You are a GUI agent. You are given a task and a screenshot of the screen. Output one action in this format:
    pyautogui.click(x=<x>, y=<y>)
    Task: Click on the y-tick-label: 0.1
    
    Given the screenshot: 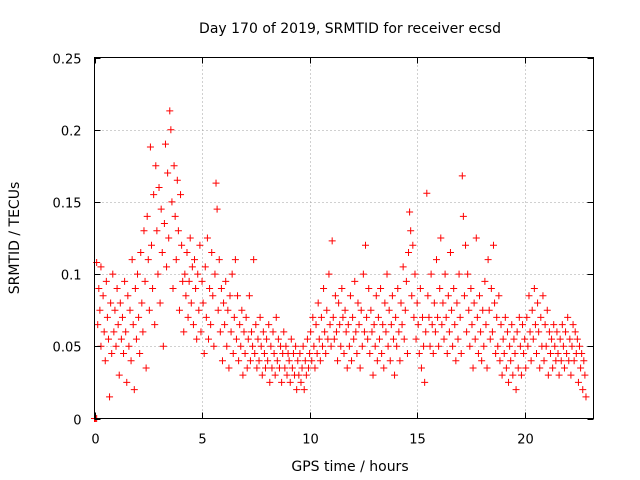 What is the action you would take?
    pyautogui.click(x=71, y=276)
    